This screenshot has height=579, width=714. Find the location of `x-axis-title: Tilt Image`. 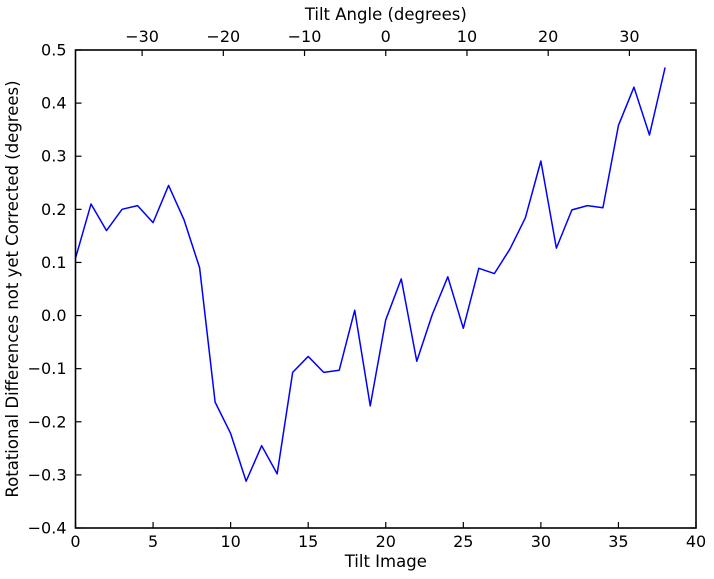

x-axis-title: Tilt Image is located at coordinates (385, 561).